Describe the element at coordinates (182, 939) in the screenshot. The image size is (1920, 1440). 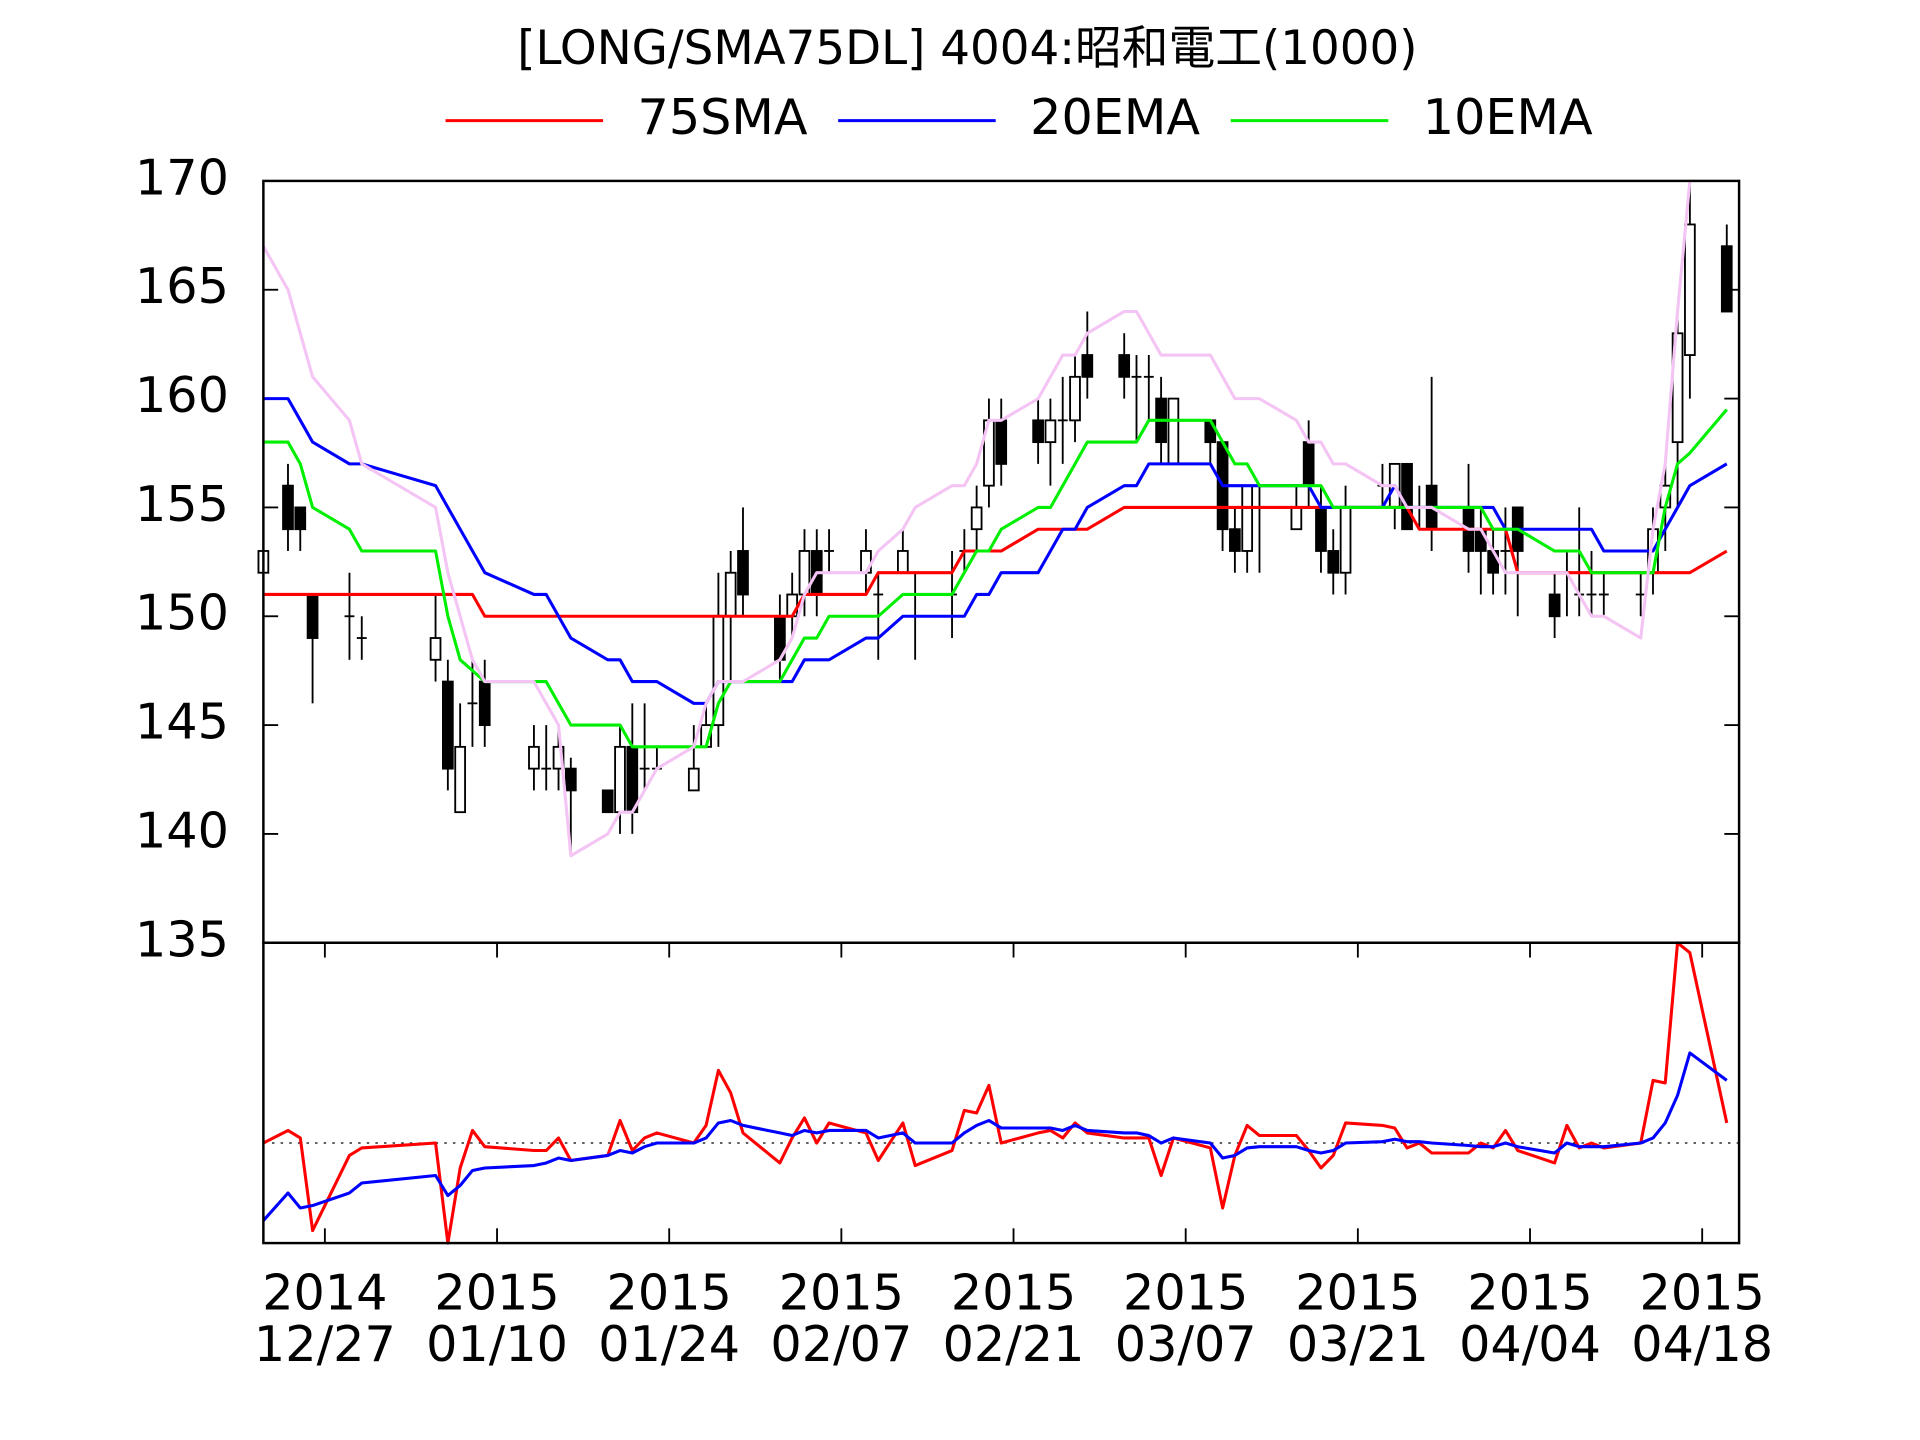
I see `y-tick-label: 135` at that location.